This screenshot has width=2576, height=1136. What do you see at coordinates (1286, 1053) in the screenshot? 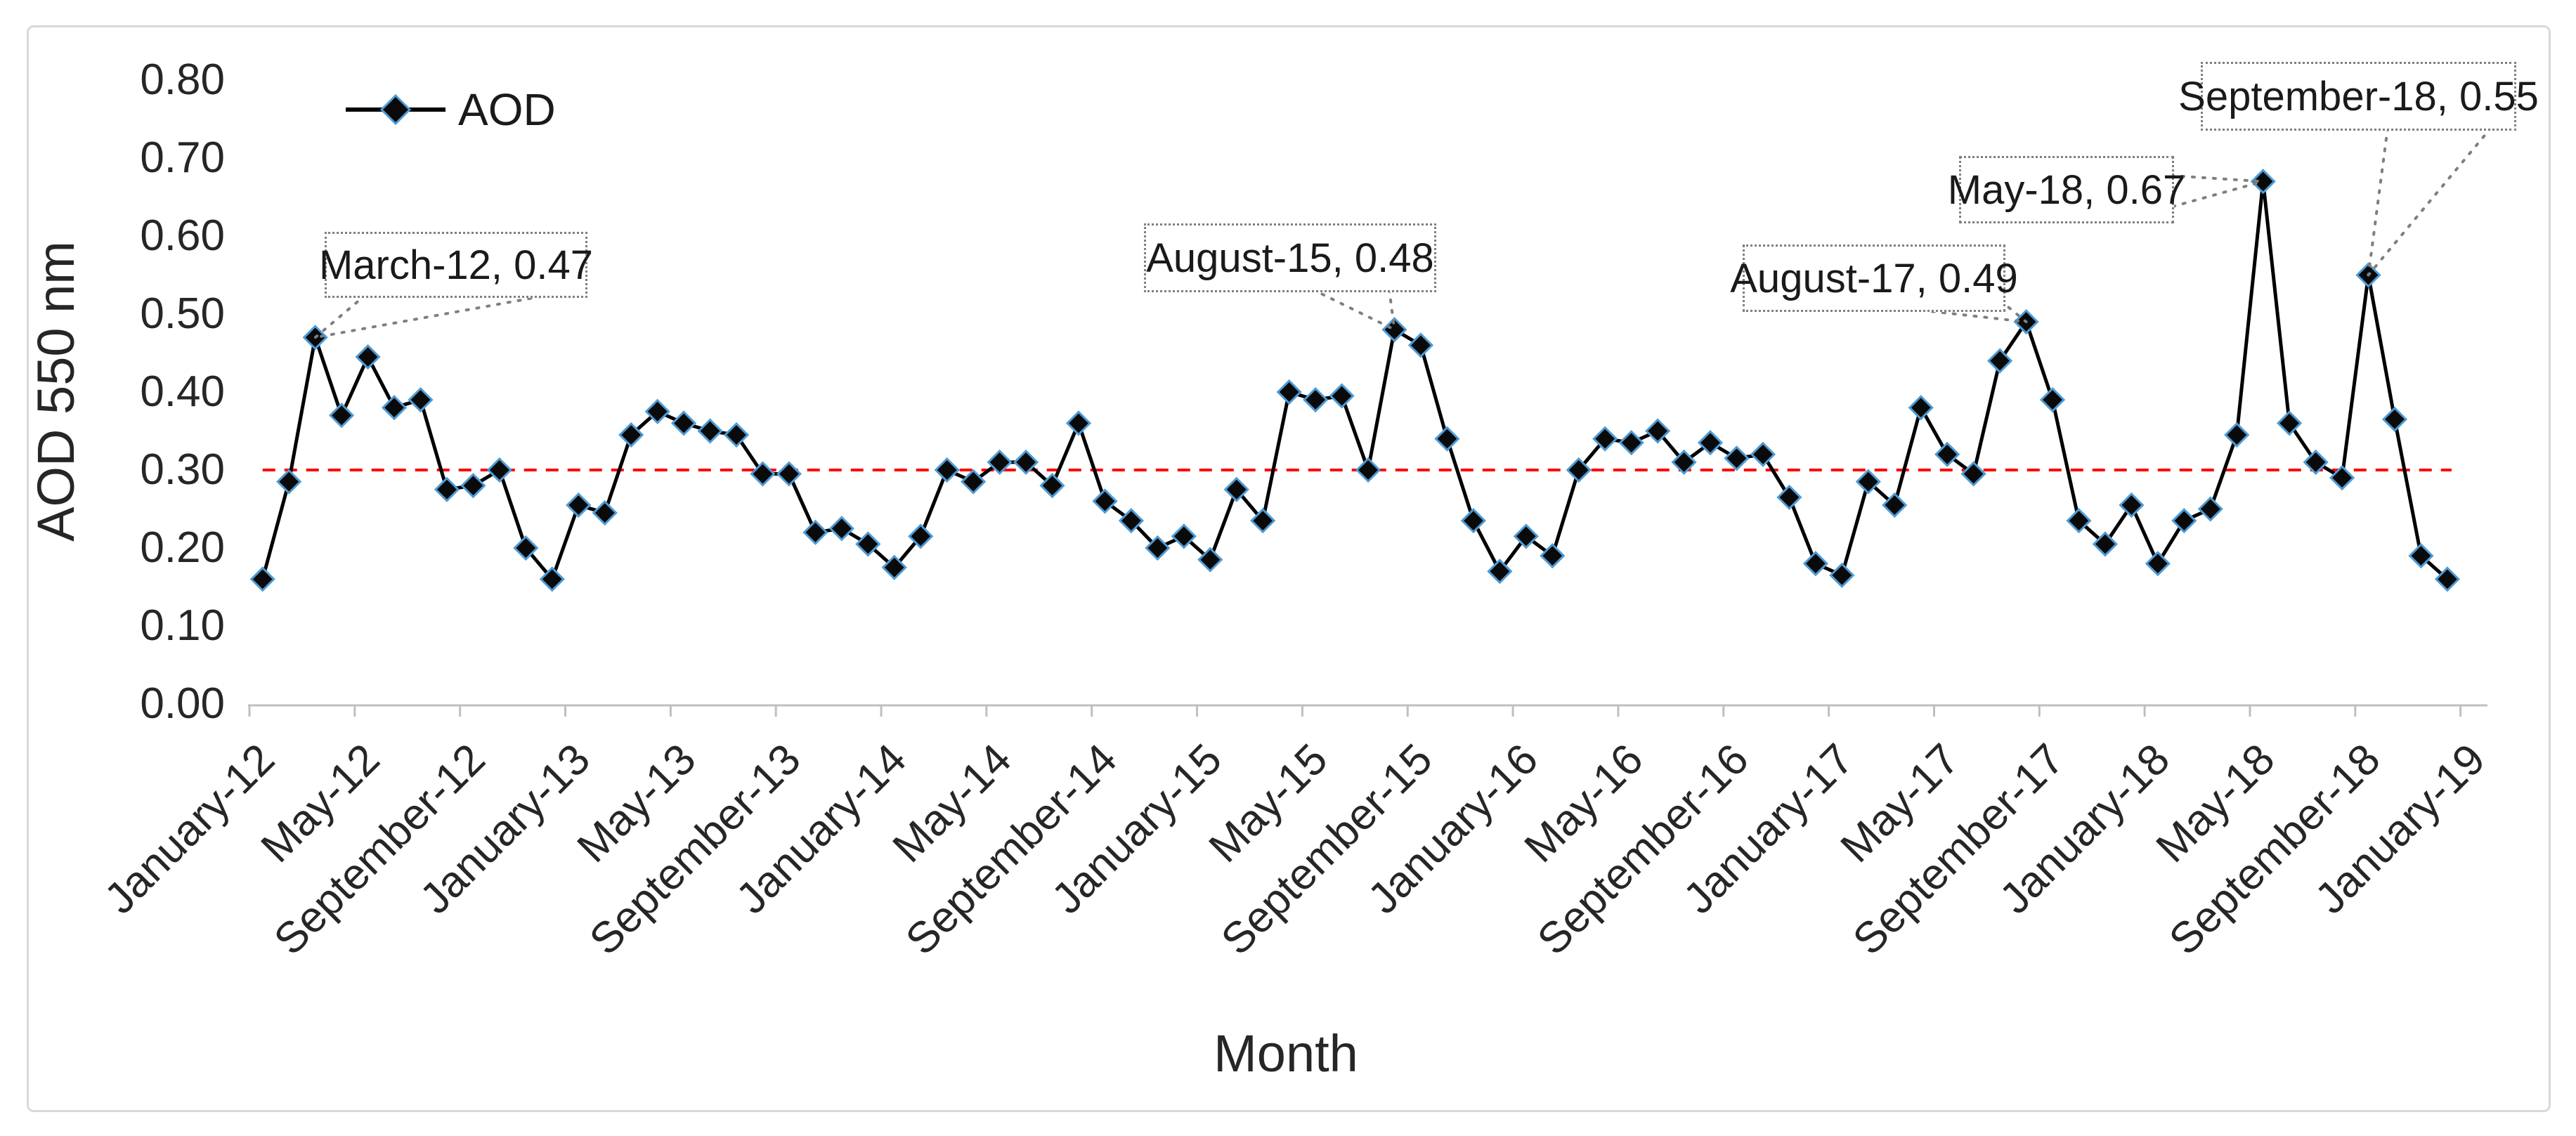
I see `x-axis-title: Month` at bounding box center [1286, 1053].